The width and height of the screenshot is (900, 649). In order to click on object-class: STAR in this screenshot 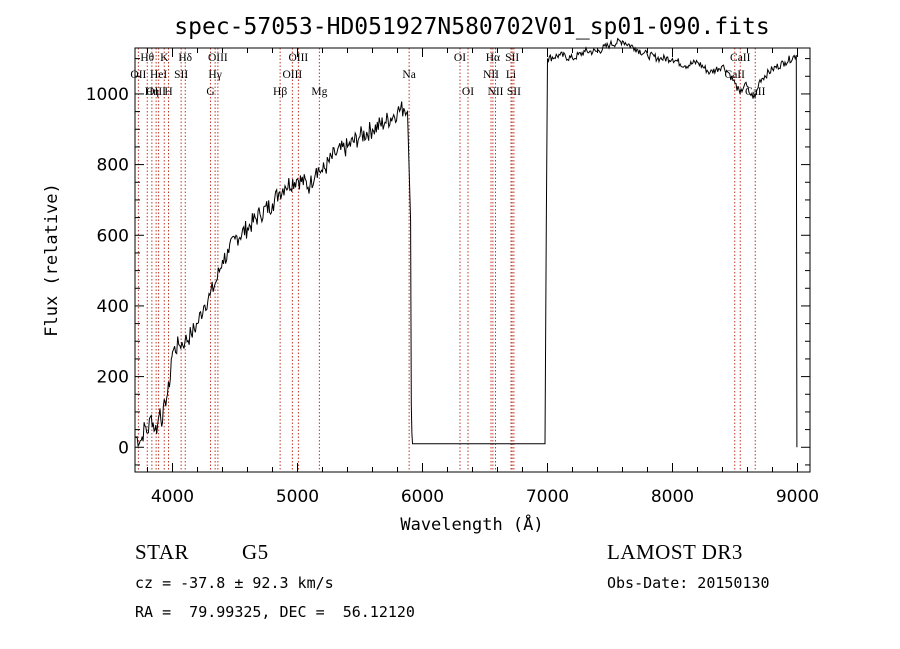, I will do `click(162, 552)`.